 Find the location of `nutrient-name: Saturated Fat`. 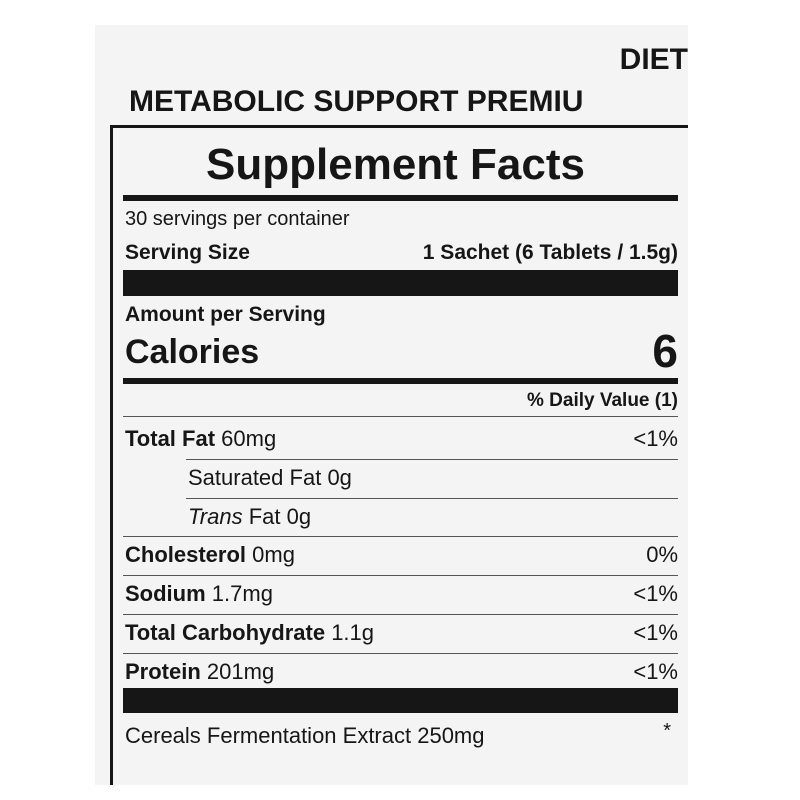

nutrient-name: Saturated Fat is located at coordinates (255, 477).